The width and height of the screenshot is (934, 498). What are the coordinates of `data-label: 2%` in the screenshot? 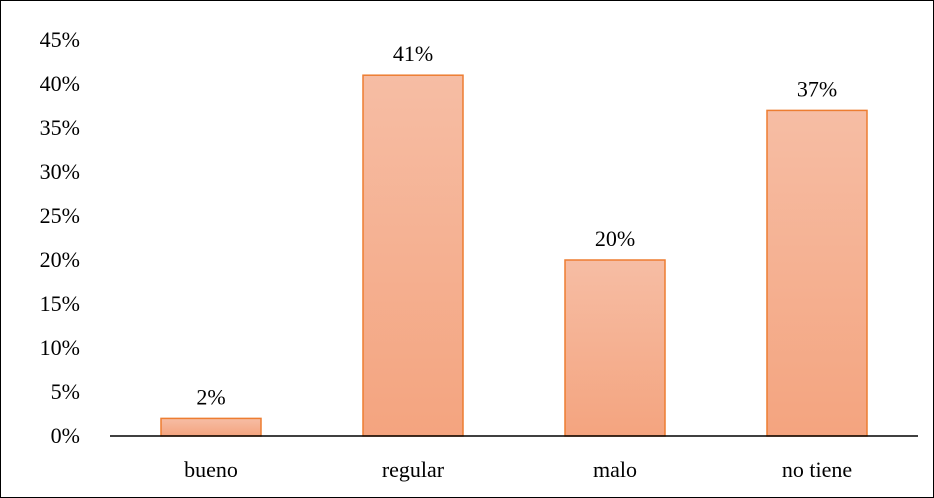 It's located at (210, 396).